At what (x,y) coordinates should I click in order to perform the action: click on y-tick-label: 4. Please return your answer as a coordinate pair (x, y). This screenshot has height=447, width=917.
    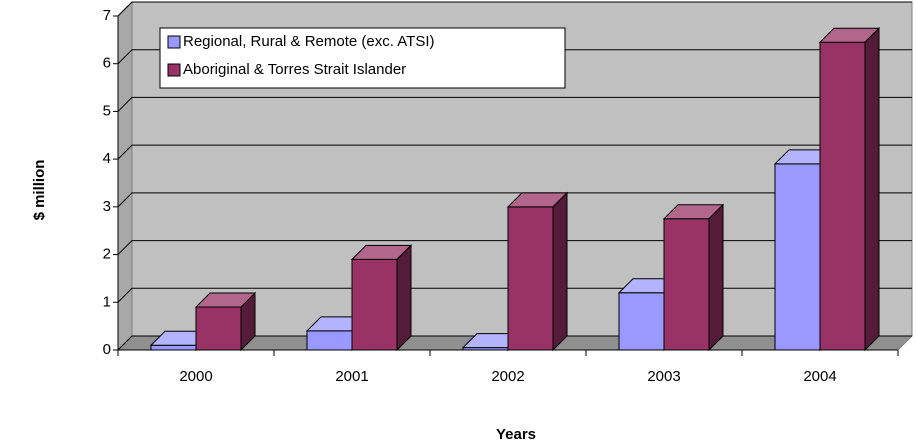
    Looking at the image, I should click on (107, 158).